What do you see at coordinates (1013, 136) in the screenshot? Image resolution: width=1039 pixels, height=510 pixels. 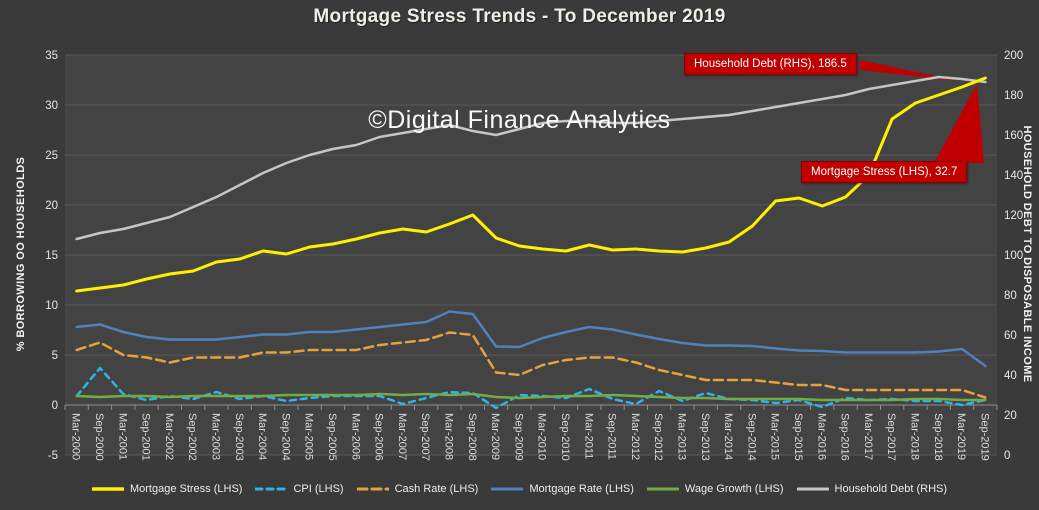 I see `right-tick-label: 160` at bounding box center [1013, 136].